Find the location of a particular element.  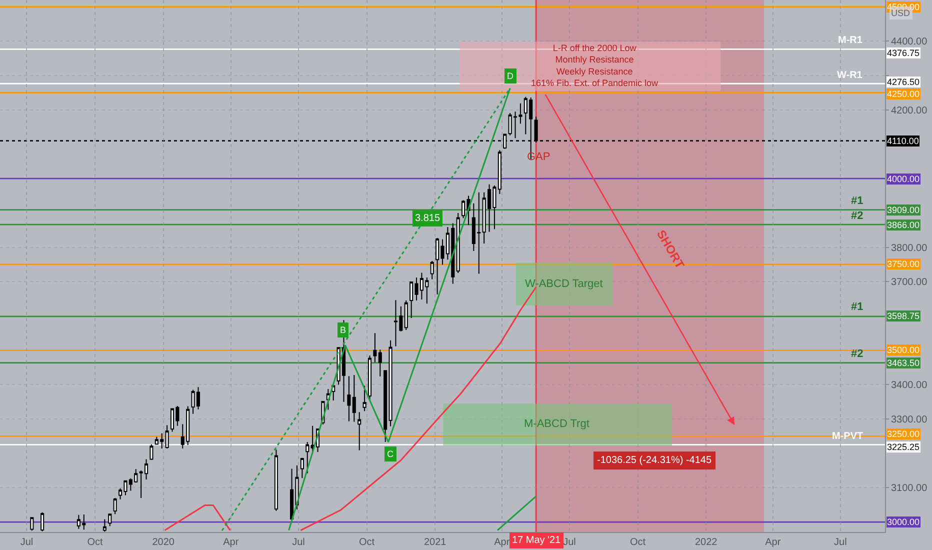

annotation: -1036.25 (-24.31%) -4145 is located at coordinates (654, 460).